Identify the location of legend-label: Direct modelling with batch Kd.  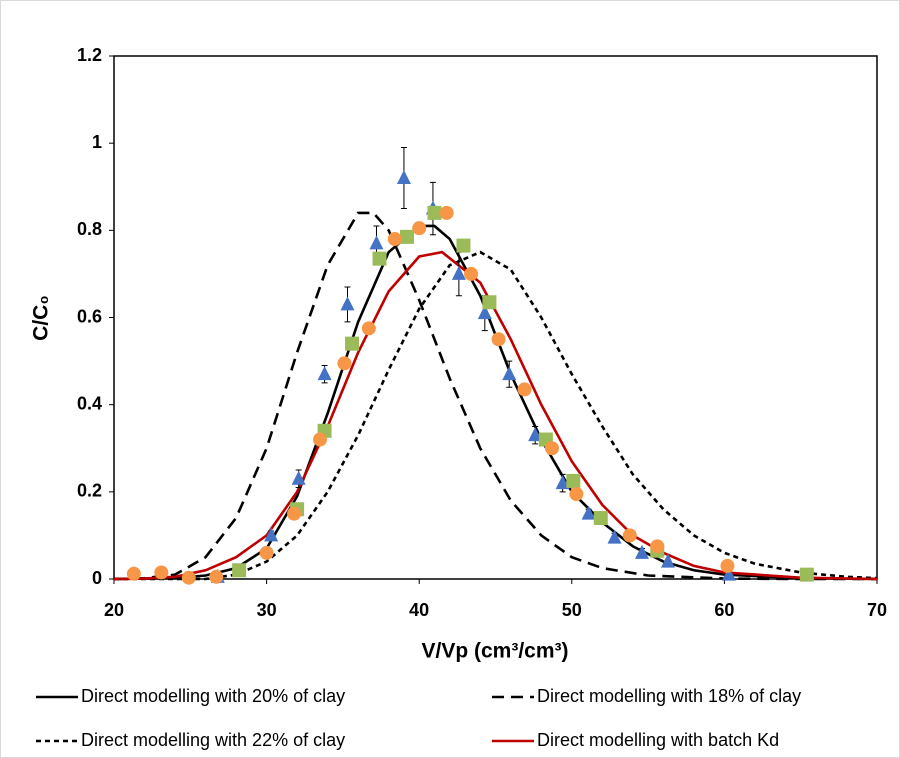
(658, 740).